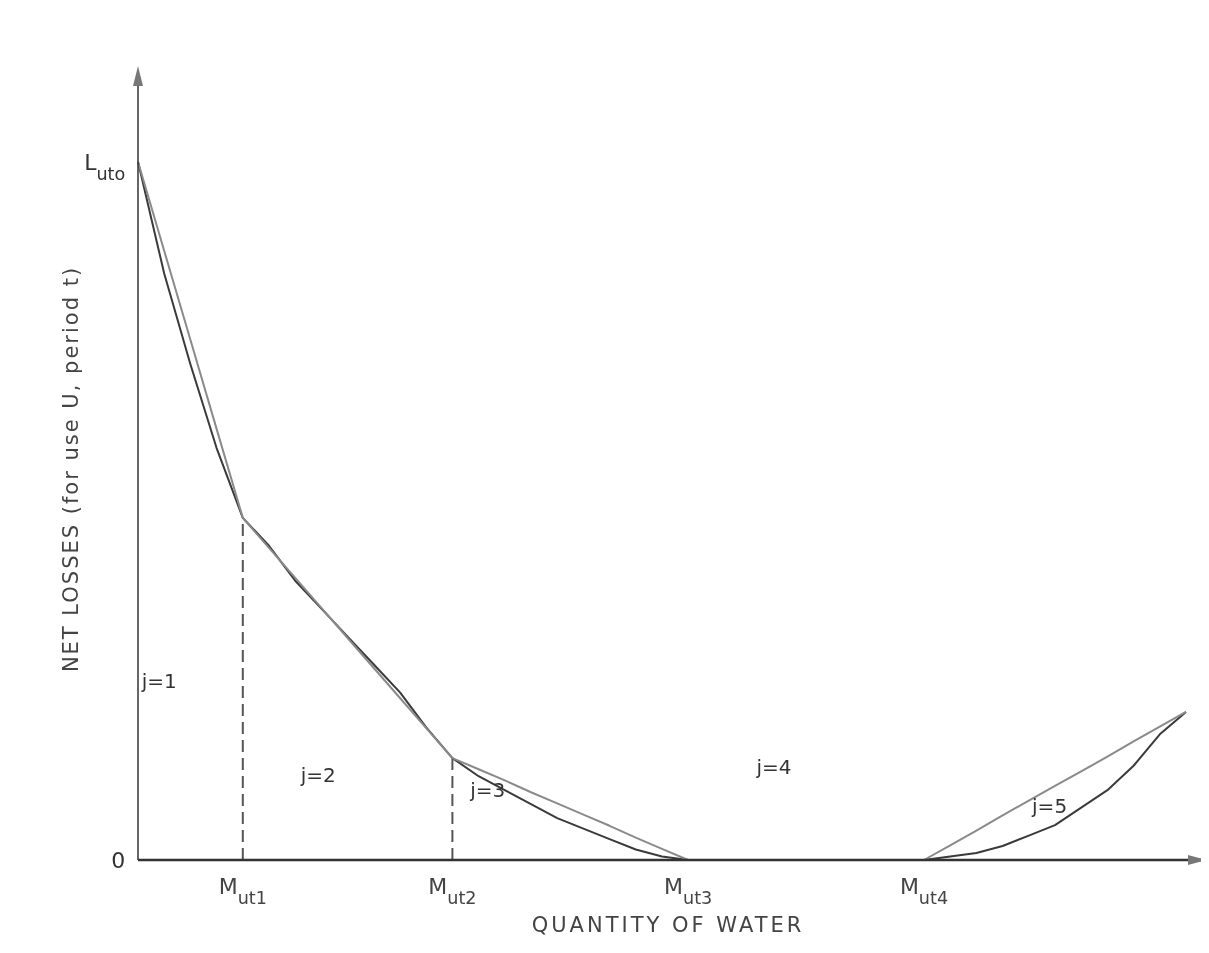 The width and height of the screenshot is (1209, 953). What do you see at coordinates (71, 469) in the screenshot?
I see `y-axis-title: NET LOSSES (for use U, period t)` at bounding box center [71, 469].